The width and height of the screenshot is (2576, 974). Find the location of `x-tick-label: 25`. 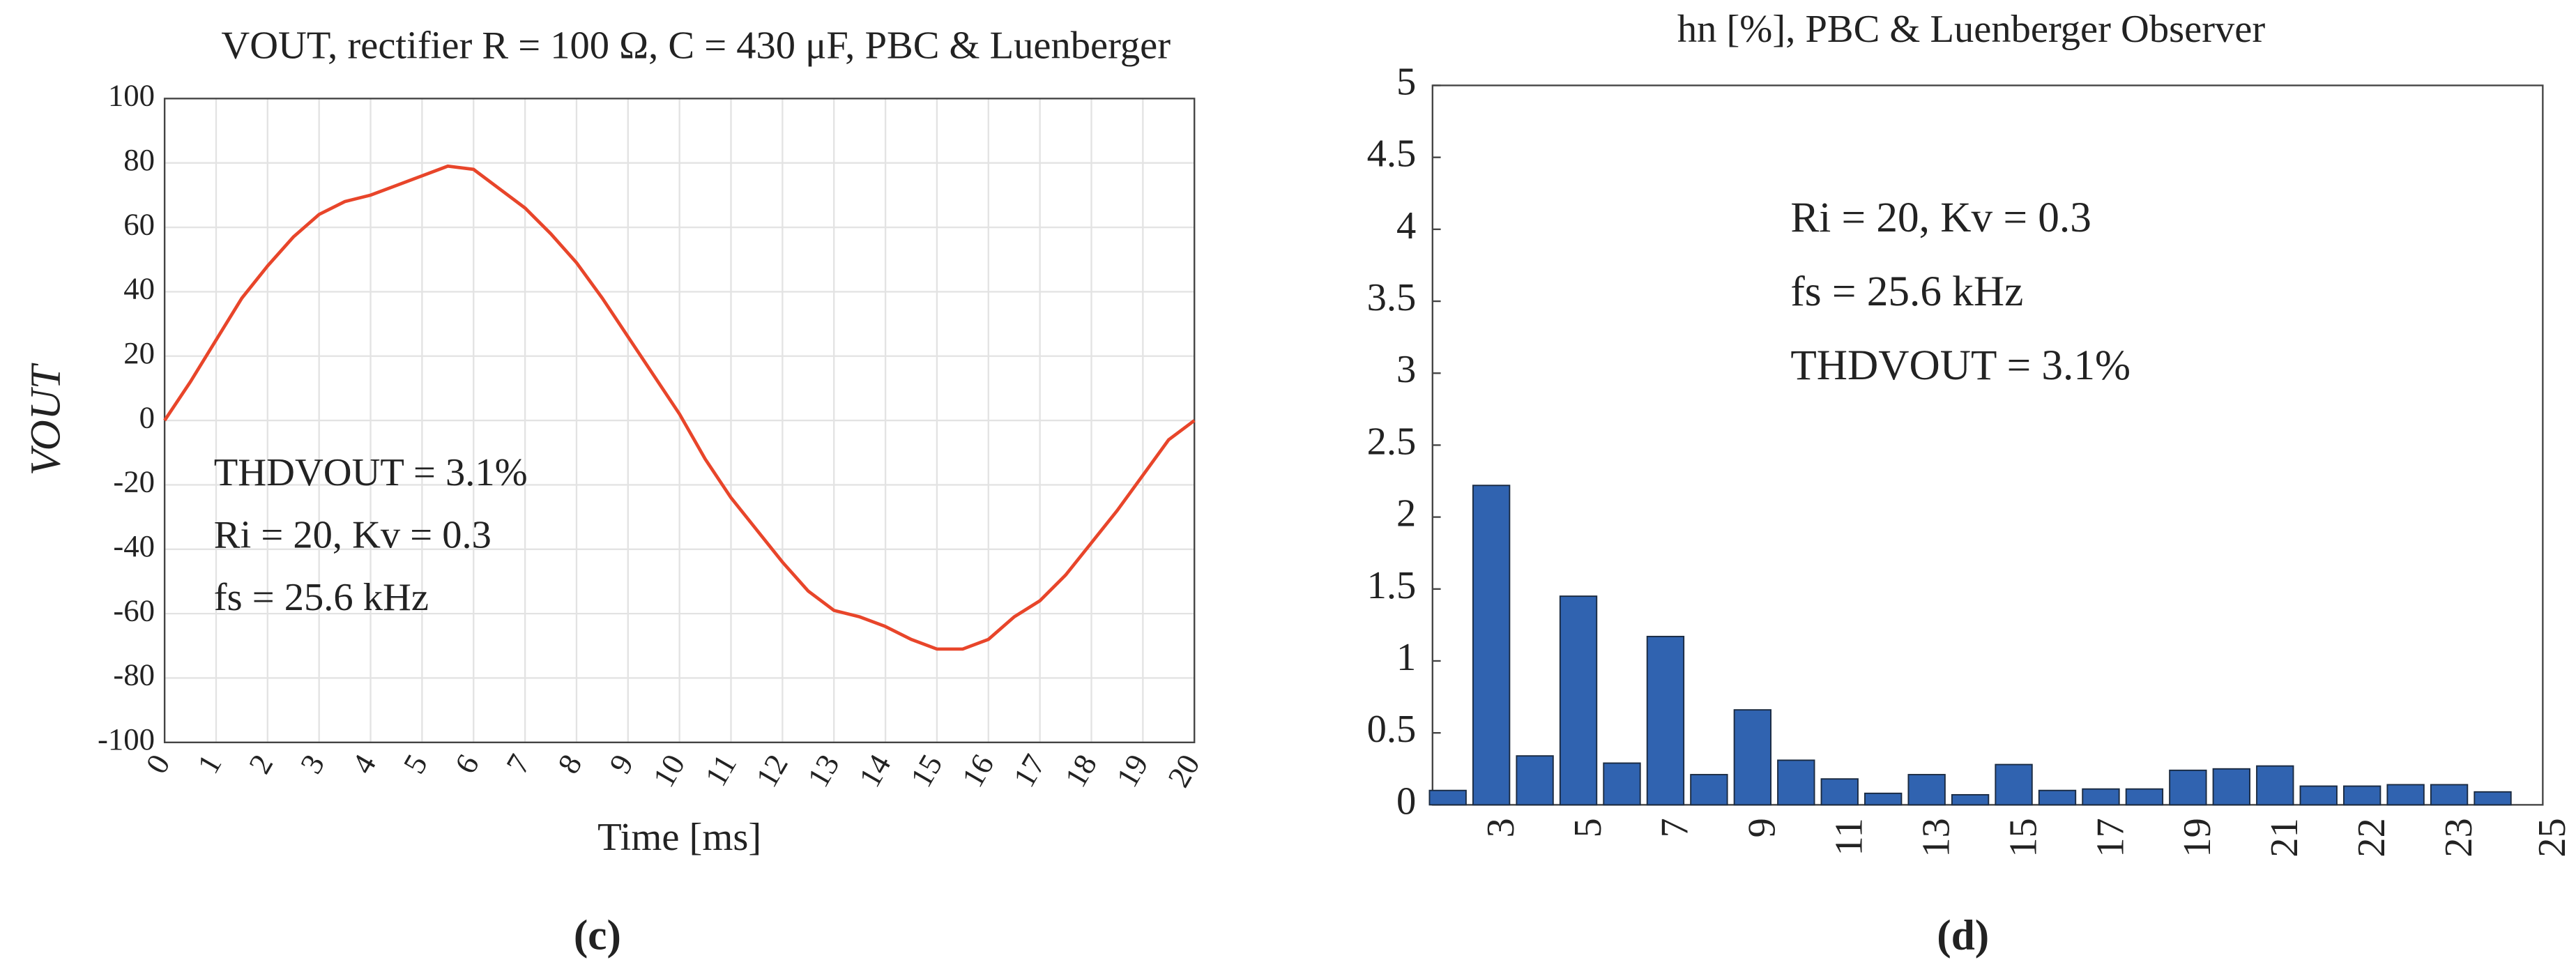

x-tick-label: 25 is located at coordinates (2552, 838).